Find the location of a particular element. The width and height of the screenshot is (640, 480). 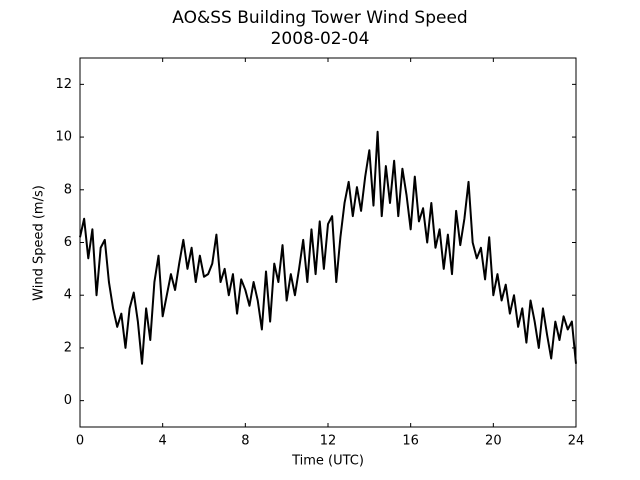

chart-subtitle: 2008-02-04 is located at coordinates (320, 39).